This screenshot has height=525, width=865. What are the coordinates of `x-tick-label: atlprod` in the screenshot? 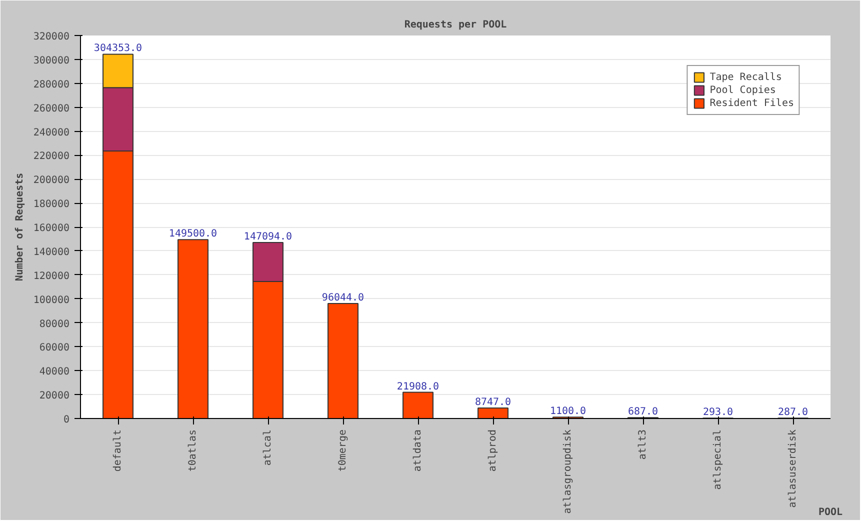 It's located at (493, 450).